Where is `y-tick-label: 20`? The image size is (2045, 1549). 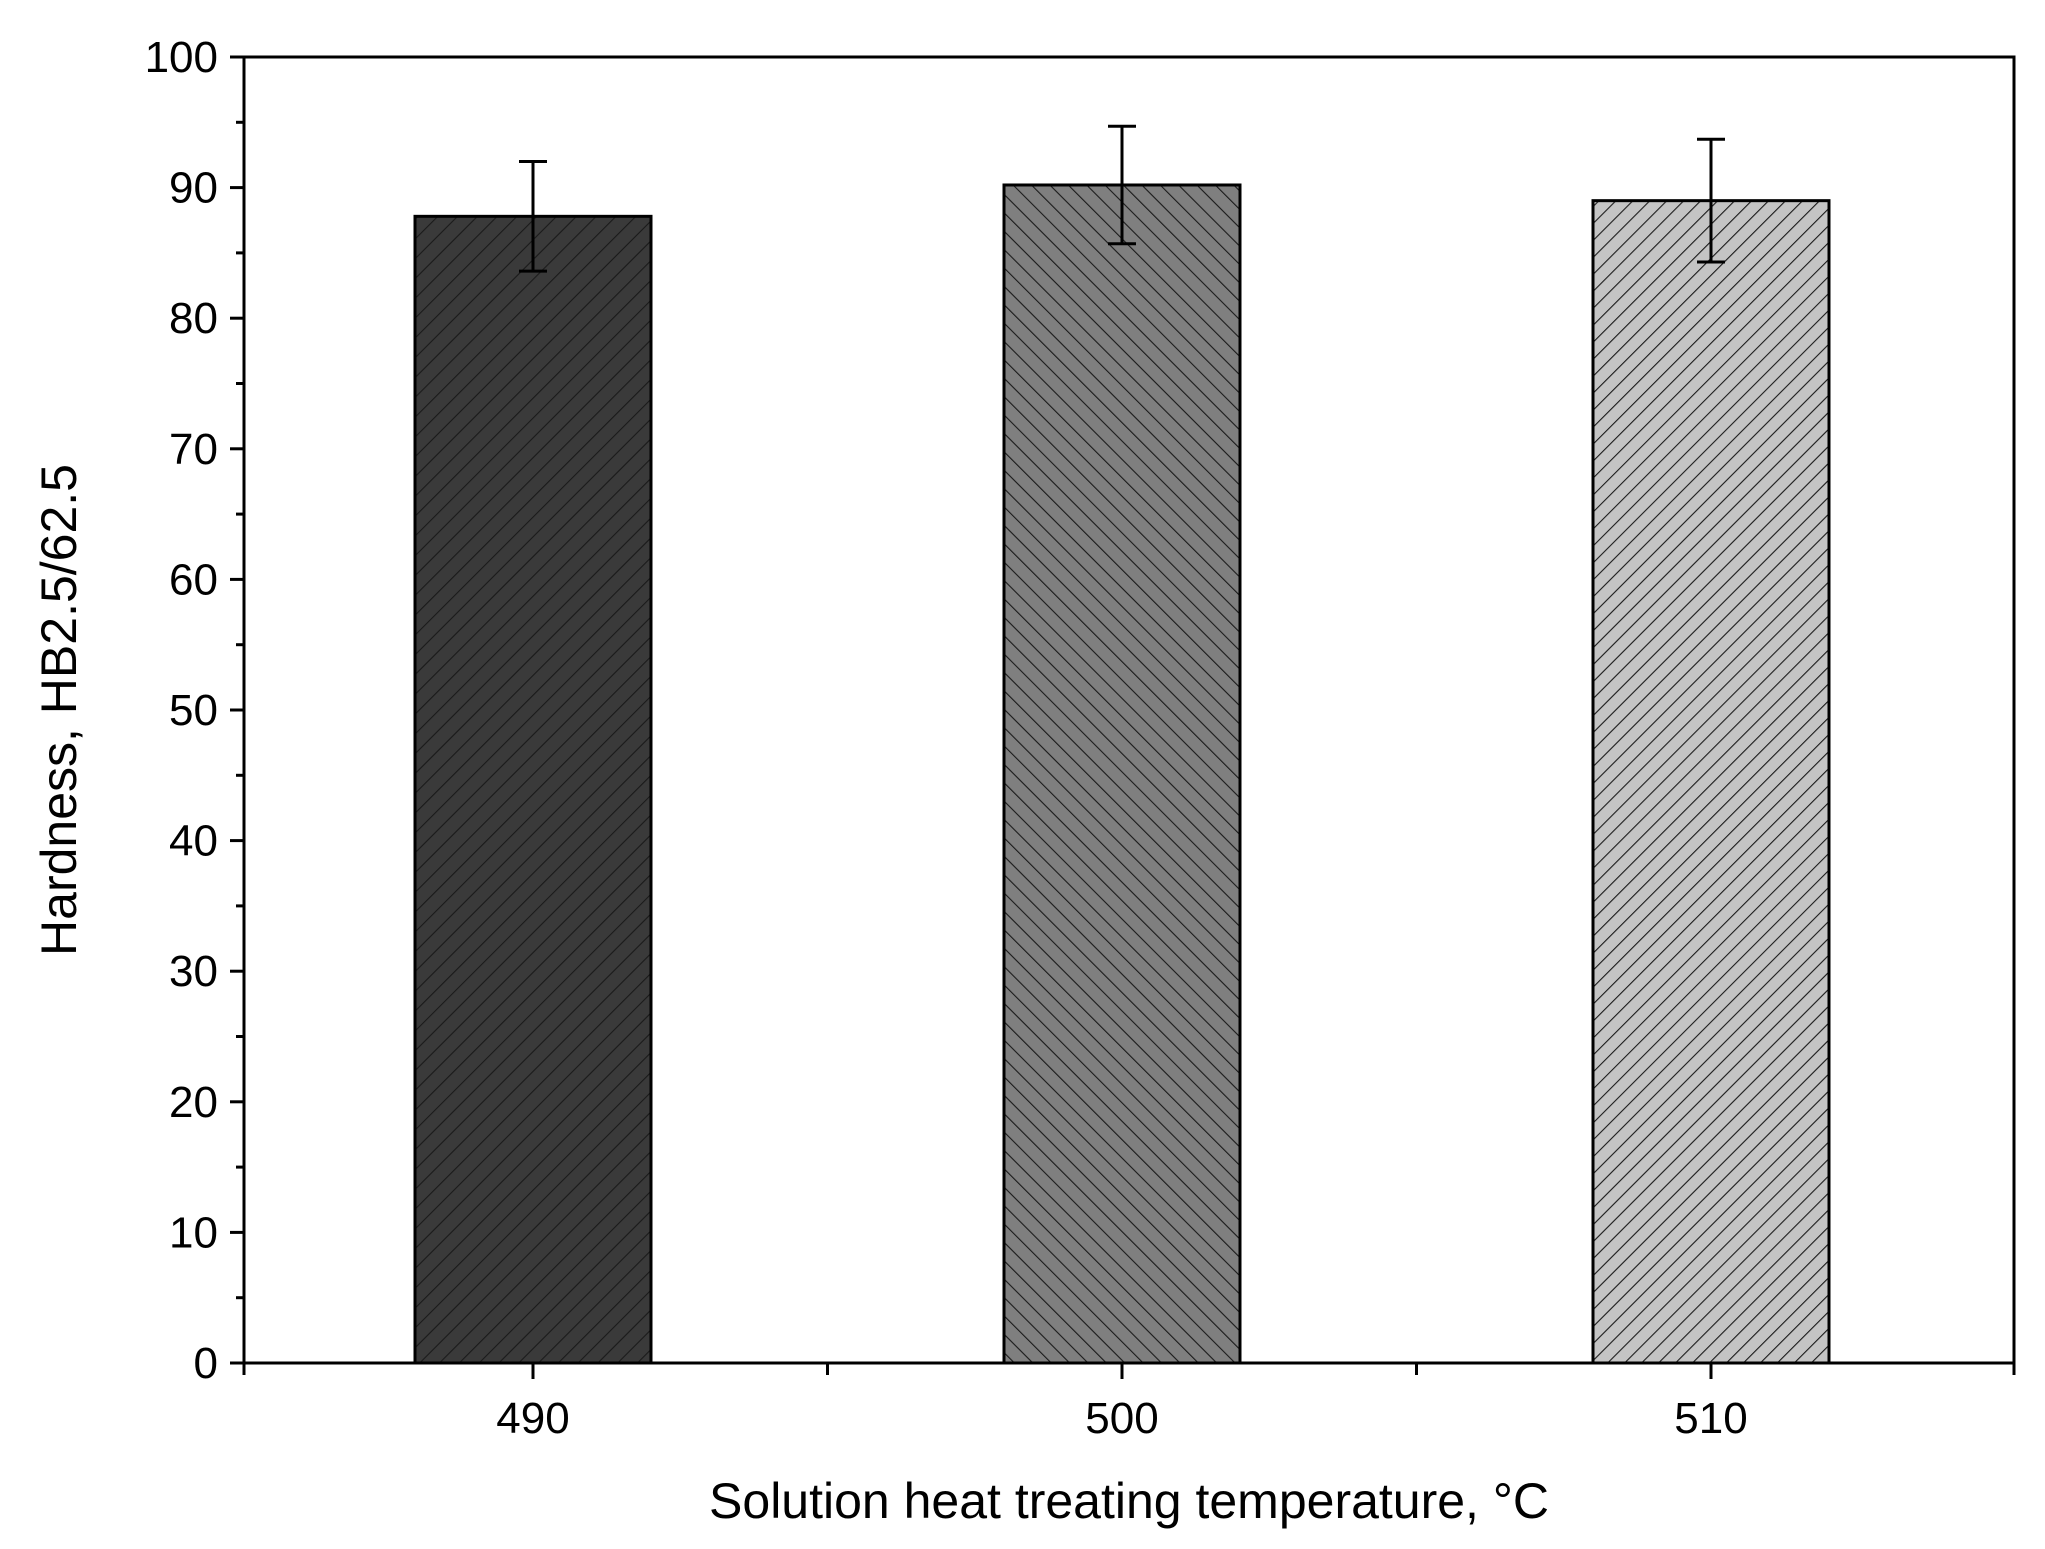
y-tick-label: 20 is located at coordinates (193, 1102).